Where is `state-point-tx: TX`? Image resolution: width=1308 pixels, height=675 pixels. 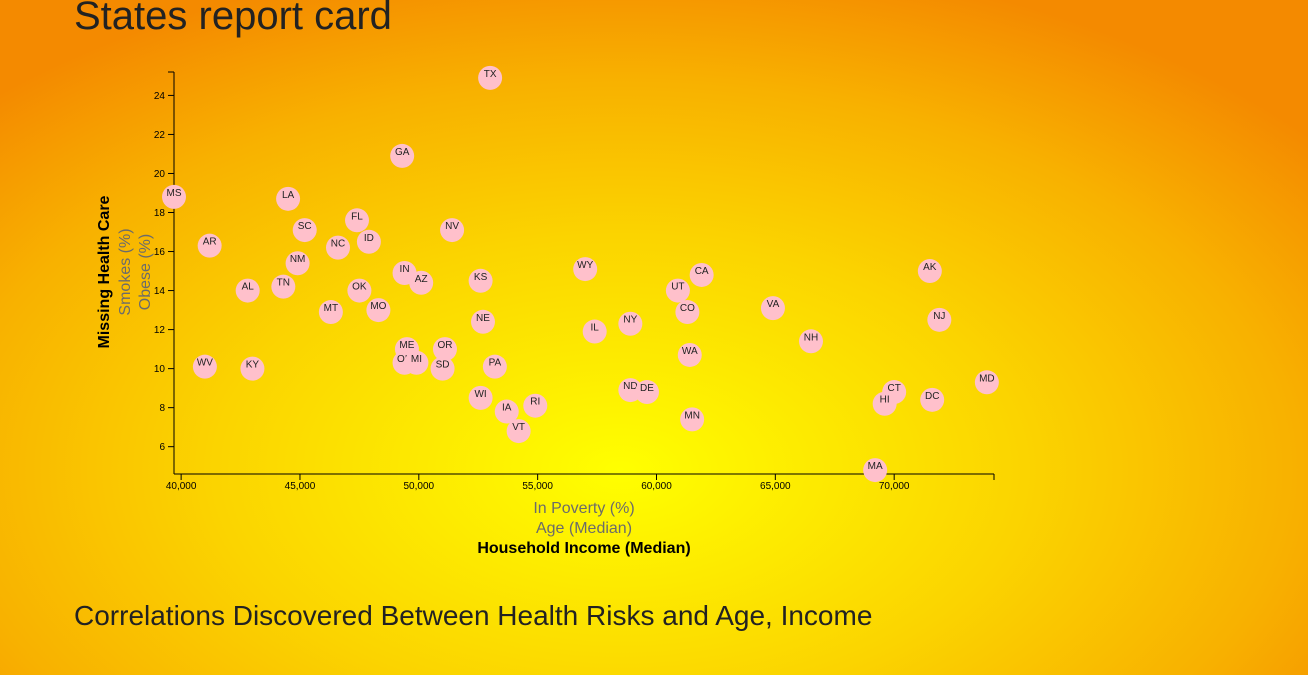 state-point-tx: TX is located at coordinates (490, 77).